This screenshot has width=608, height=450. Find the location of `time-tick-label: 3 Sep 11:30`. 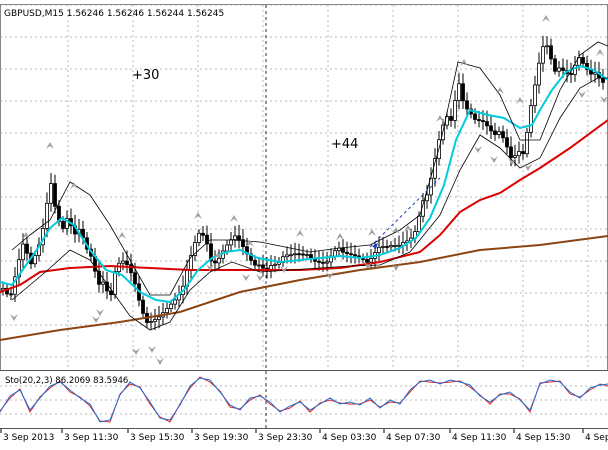

time-tick-label: 3 Sep 11:30 is located at coordinates (91, 438).